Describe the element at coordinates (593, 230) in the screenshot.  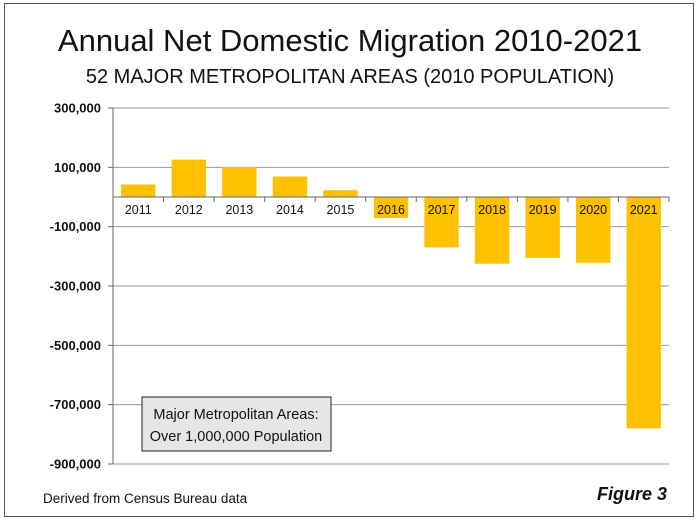
I see `bar-2020` at that location.